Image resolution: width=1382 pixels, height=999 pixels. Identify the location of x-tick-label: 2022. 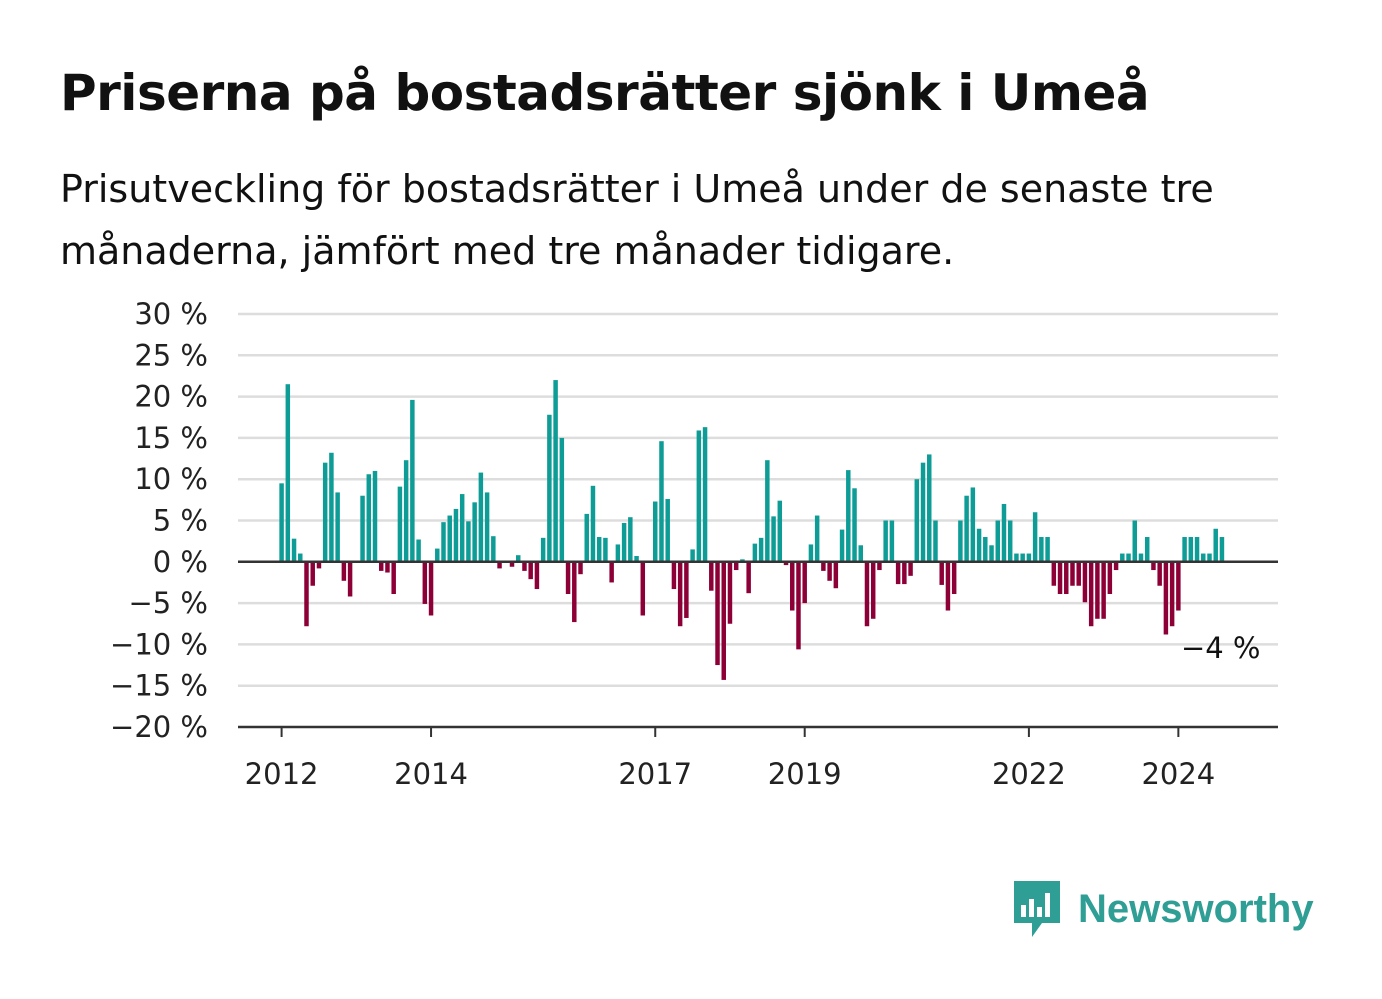
(1029, 774).